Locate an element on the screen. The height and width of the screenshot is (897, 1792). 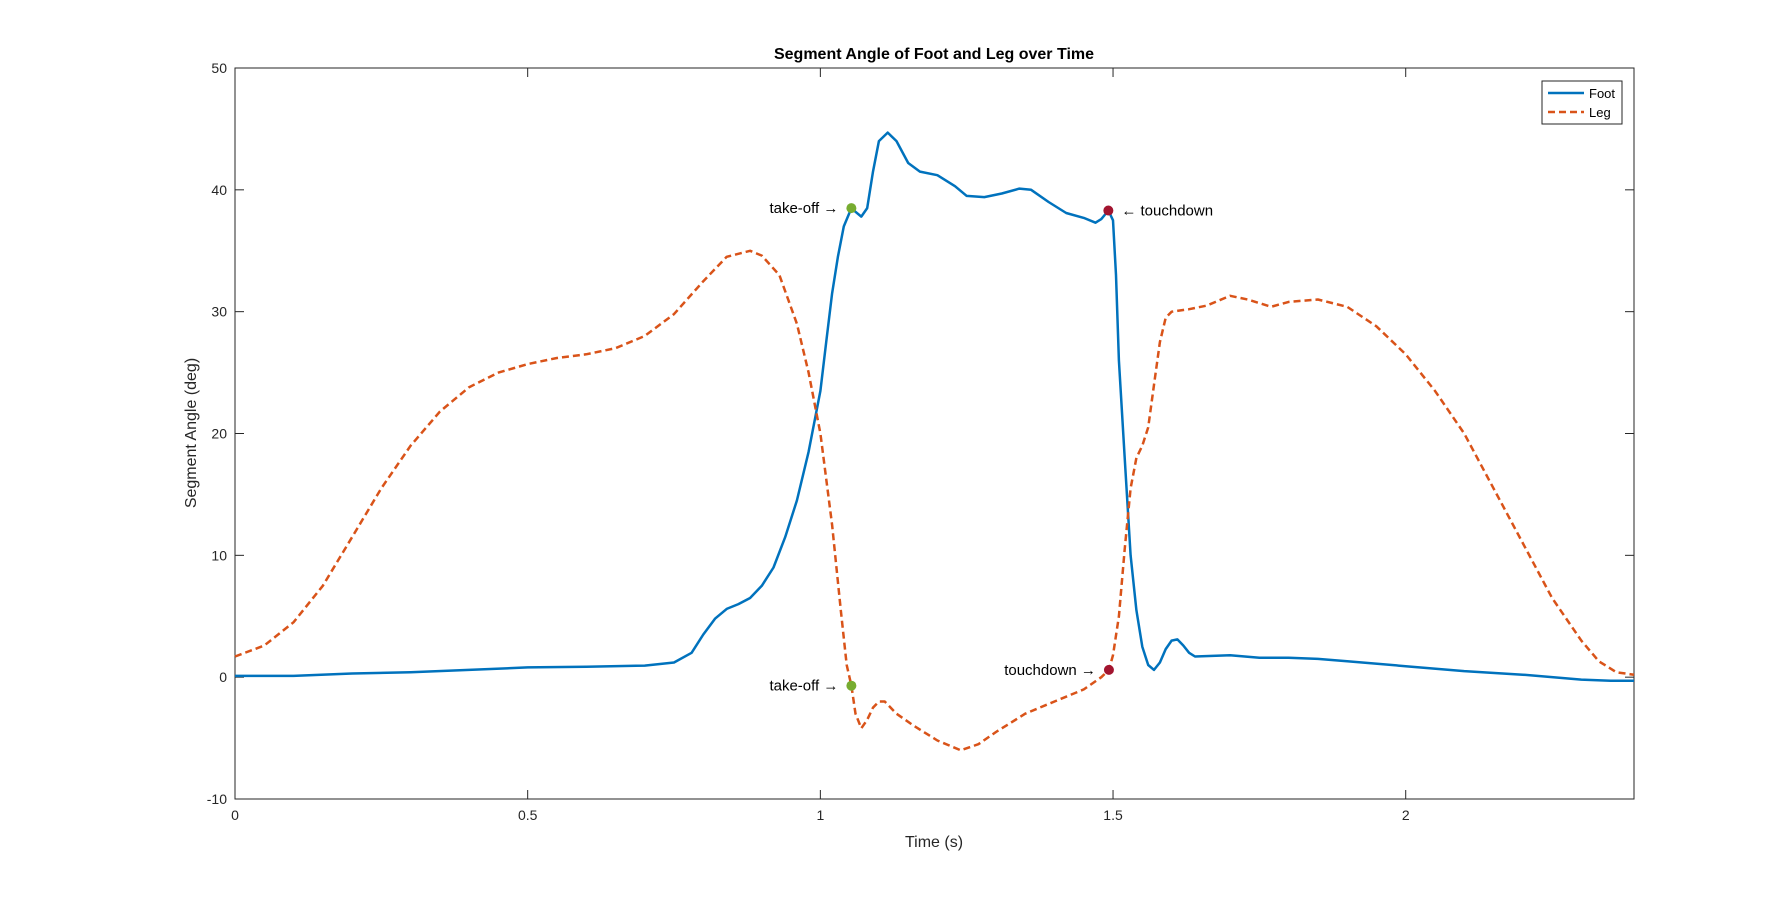
legend-label-leg: Leg is located at coordinates (1600, 112).